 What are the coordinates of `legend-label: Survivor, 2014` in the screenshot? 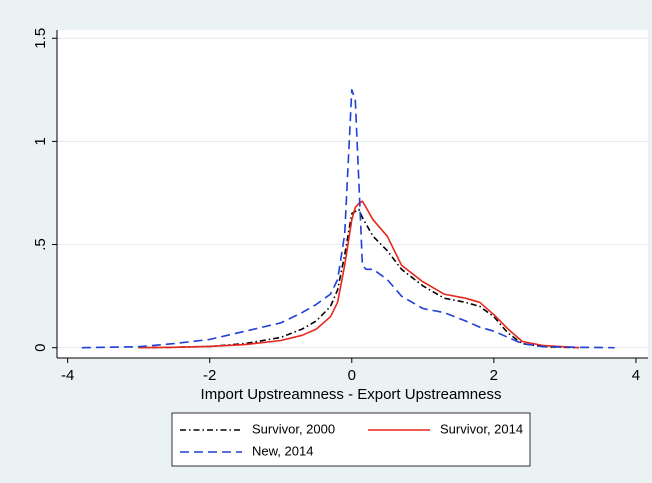 It's located at (481, 428).